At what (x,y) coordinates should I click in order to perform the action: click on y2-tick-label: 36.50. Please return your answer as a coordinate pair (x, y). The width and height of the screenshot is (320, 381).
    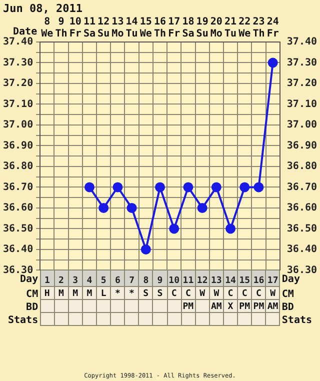
    Looking at the image, I should click on (302, 228).